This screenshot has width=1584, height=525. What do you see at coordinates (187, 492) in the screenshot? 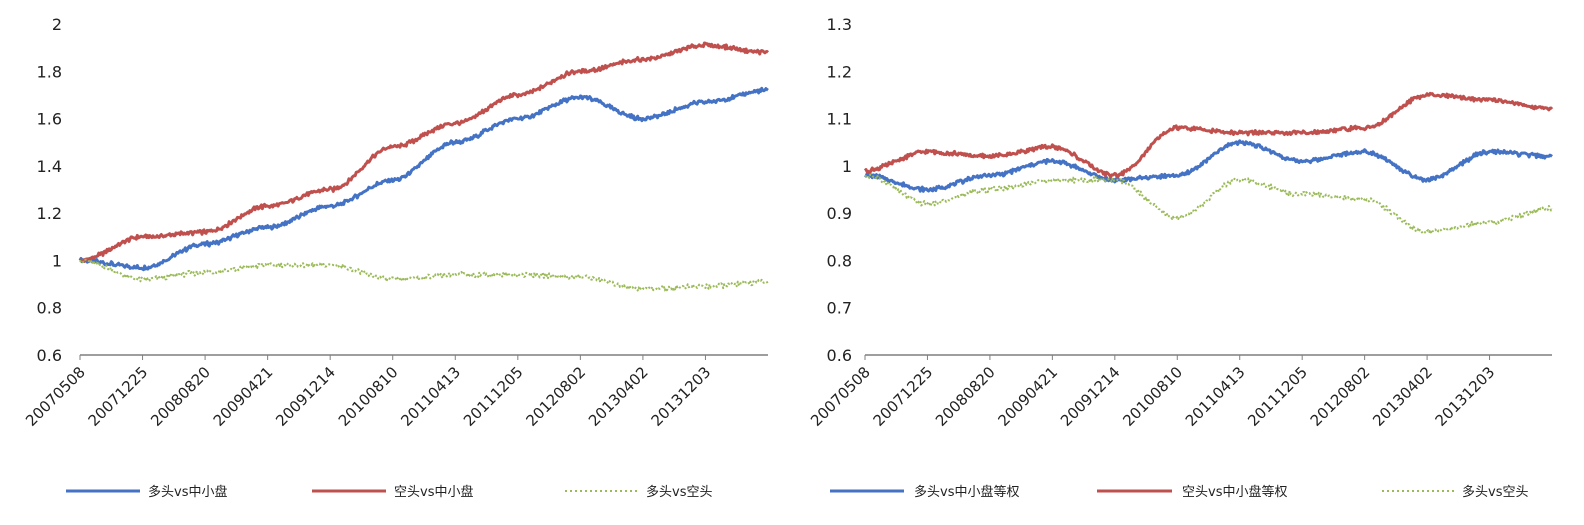
I see `legend-label: 多头vs中小盘` at bounding box center [187, 492].